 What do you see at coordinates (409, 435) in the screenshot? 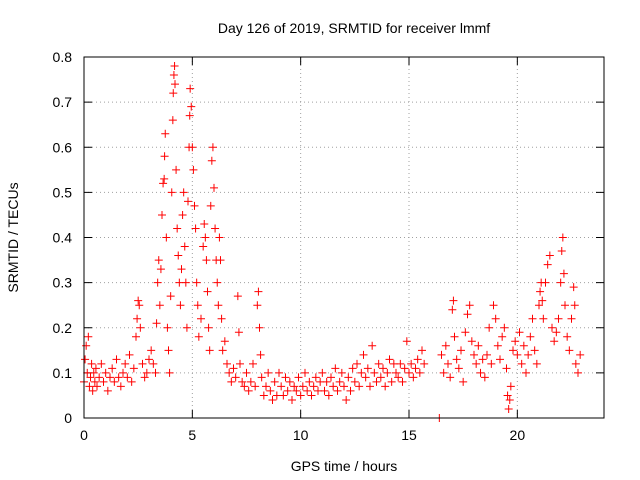
I see `x-tick-label: 15` at bounding box center [409, 435].